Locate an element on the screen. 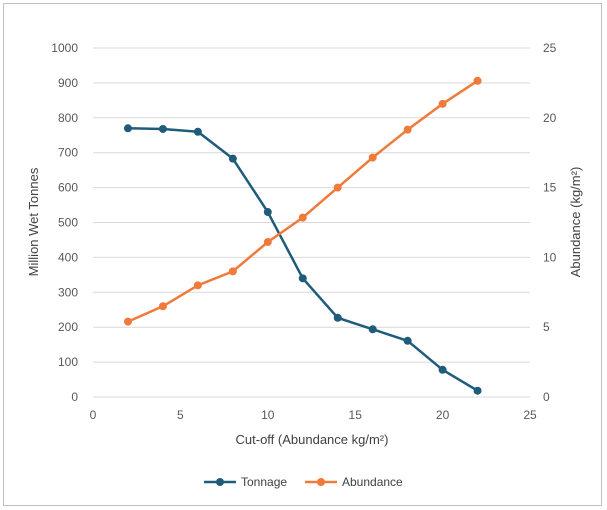  y-tick-label: 1000 is located at coordinates (64, 48).